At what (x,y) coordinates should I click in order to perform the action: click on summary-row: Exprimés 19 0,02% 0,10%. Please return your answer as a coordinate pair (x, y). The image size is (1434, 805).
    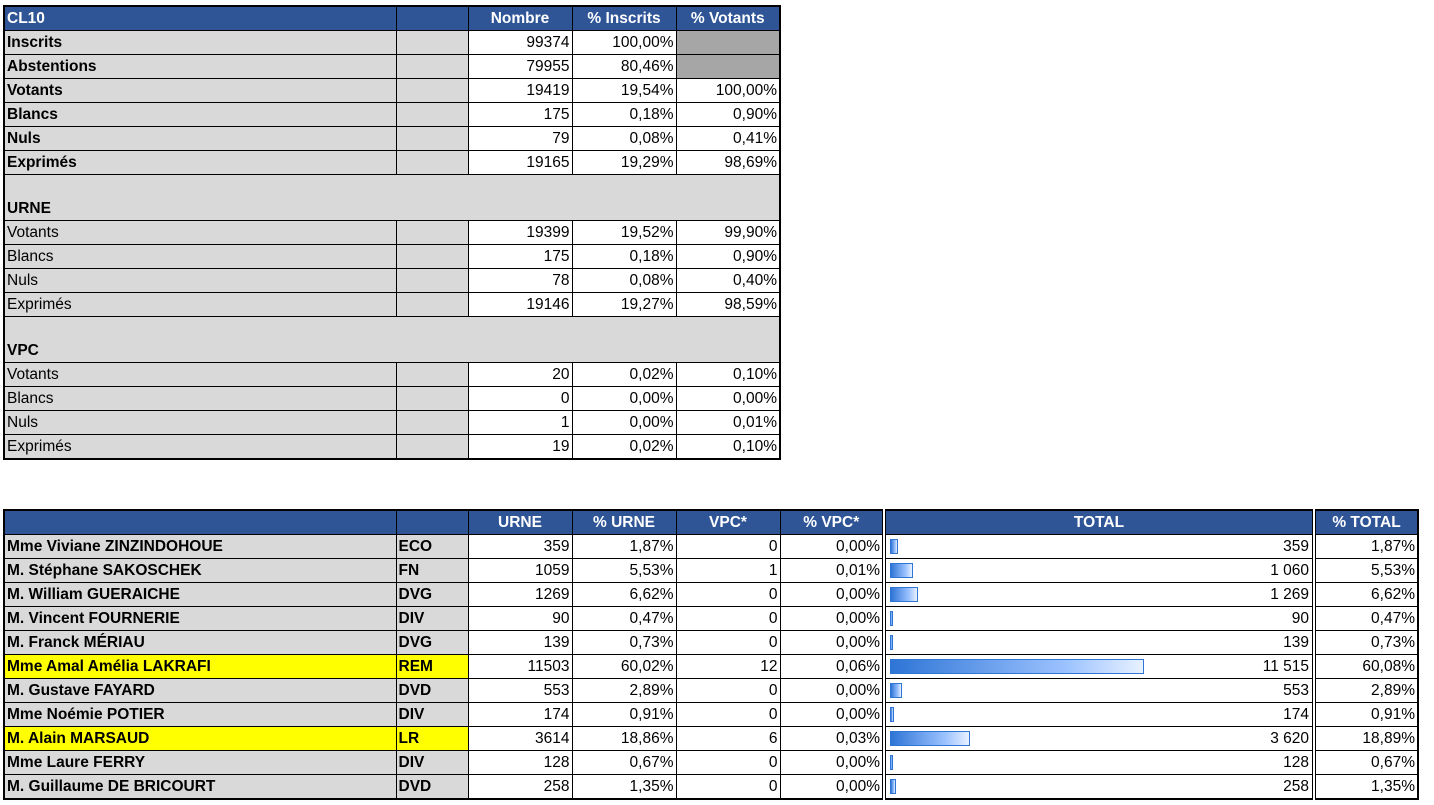
    Looking at the image, I should click on (392, 447).